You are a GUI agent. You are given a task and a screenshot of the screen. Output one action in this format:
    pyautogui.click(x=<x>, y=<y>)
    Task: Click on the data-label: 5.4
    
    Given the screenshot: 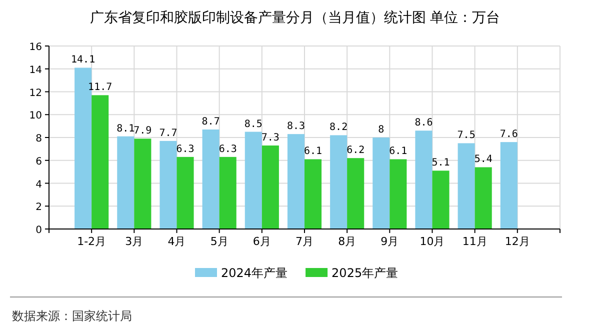 What is the action you would take?
    pyautogui.click(x=483, y=160)
    